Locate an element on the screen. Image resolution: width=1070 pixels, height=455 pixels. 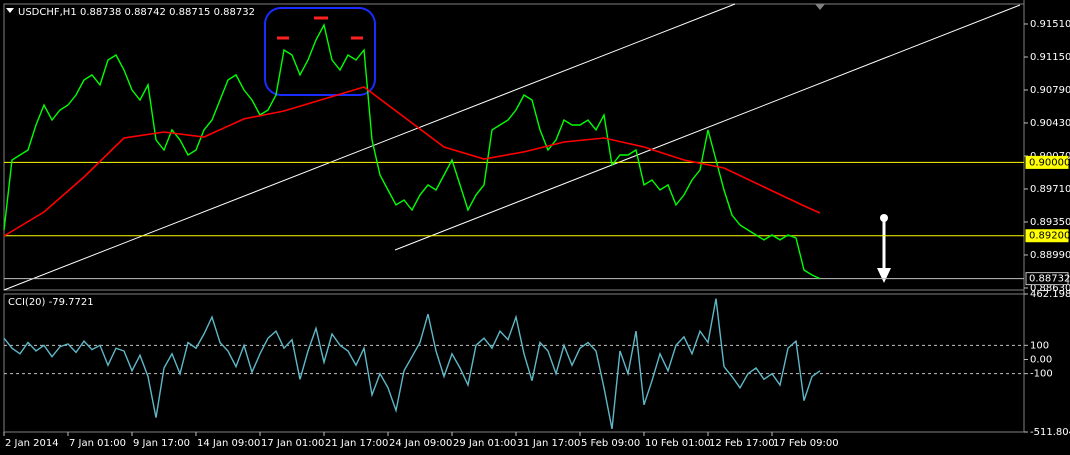
y-tick-label: 0.89710 is located at coordinates (1050, 189).